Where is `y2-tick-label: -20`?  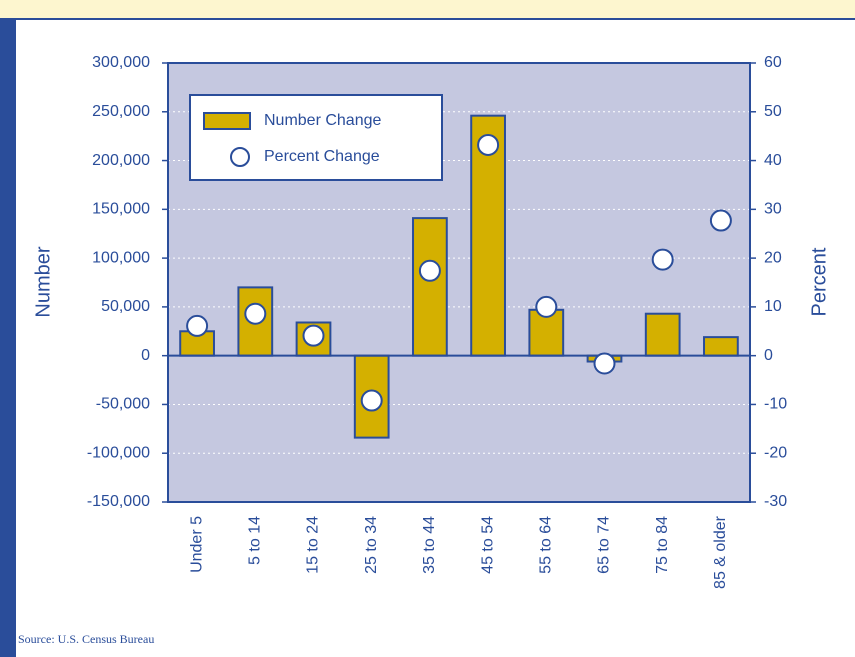
y2-tick-label: -20 is located at coordinates (775, 452).